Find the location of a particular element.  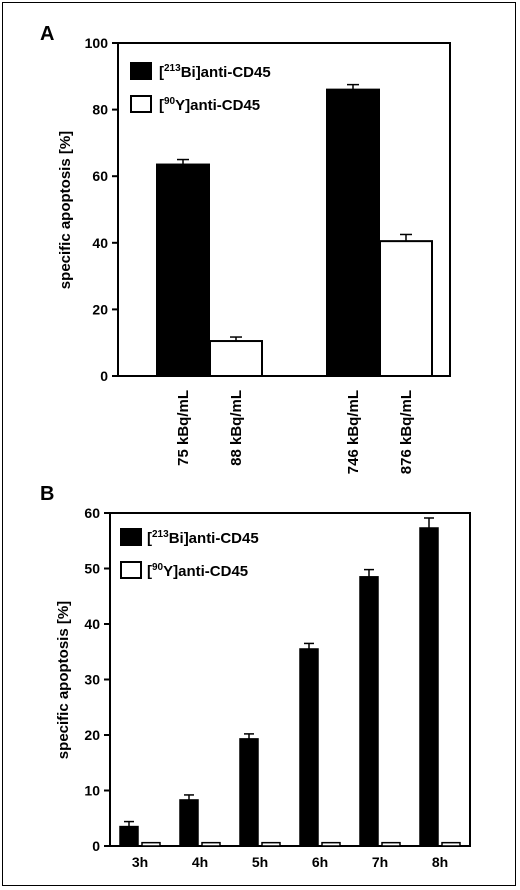

panel-b-legend: [213Bi]anti-CD45 [90Y]anti-CD45 is located at coordinates (189, 554).